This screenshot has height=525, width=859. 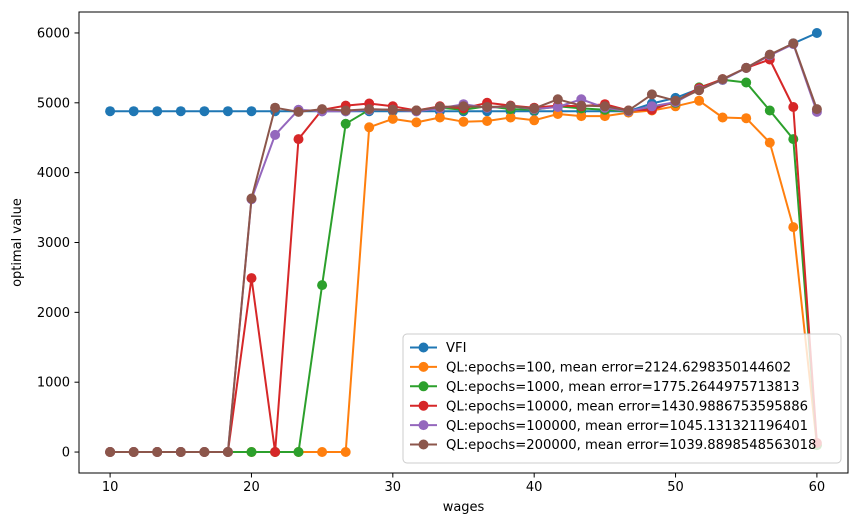 What do you see at coordinates (53, 313) in the screenshot?
I see `y-tick-label: 2000` at bounding box center [53, 313].